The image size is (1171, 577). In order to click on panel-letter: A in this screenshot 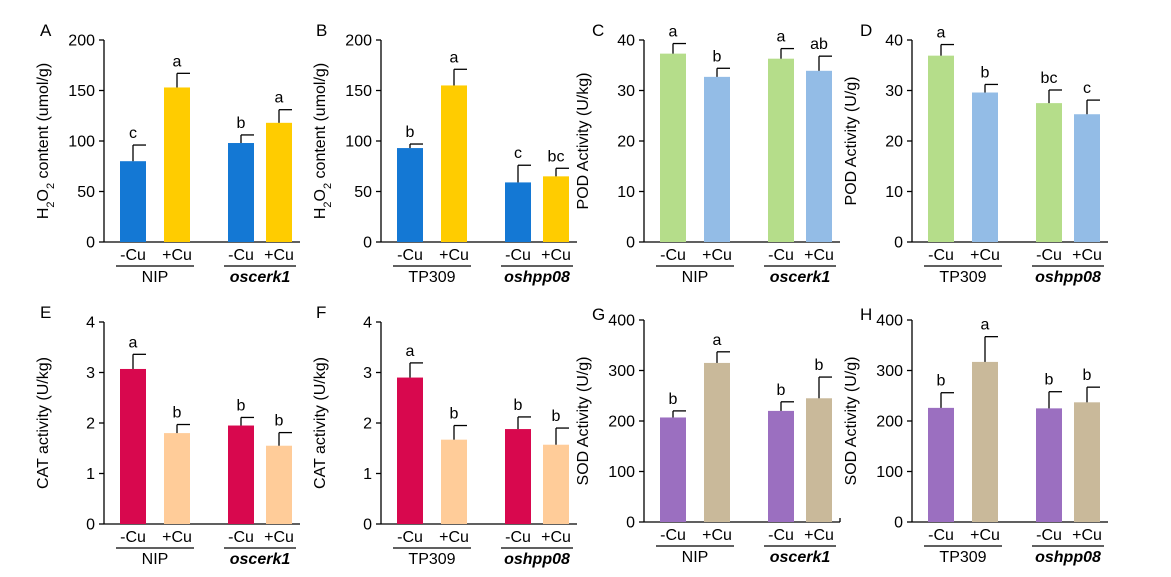, I will do `click(46, 30)`.